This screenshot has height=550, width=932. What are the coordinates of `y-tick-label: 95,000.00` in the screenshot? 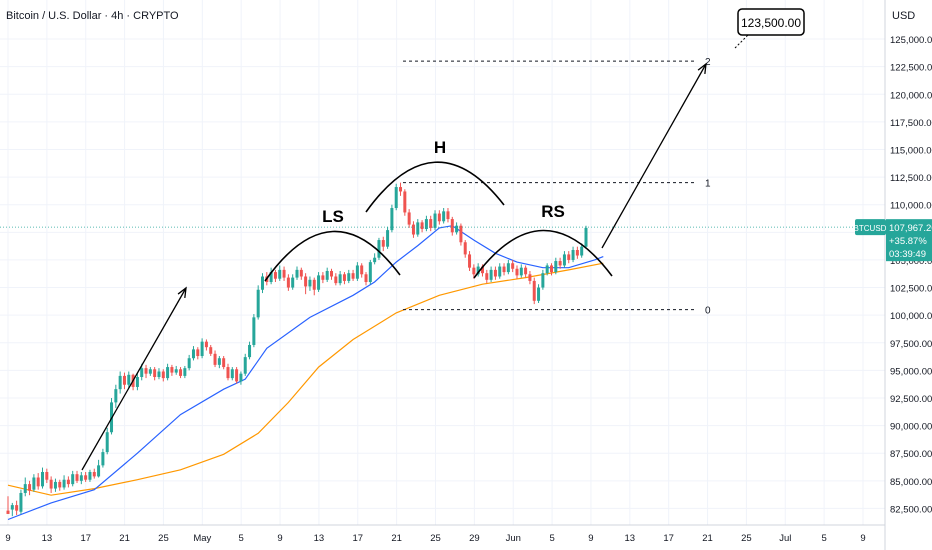 It's located at (911, 371).